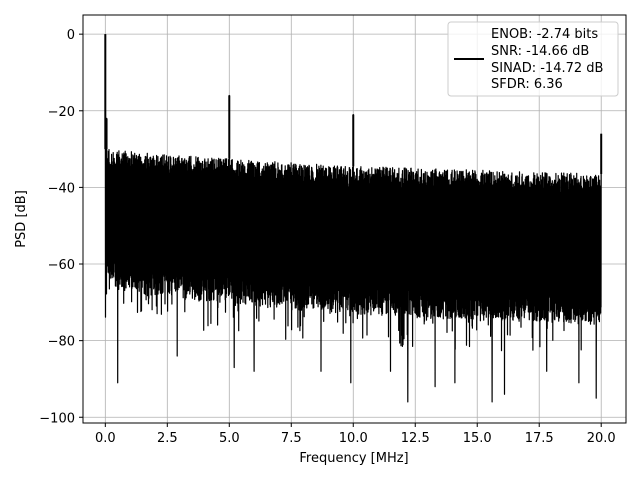  I want to click on x-tick-label: 2.5, so click(167, 438).